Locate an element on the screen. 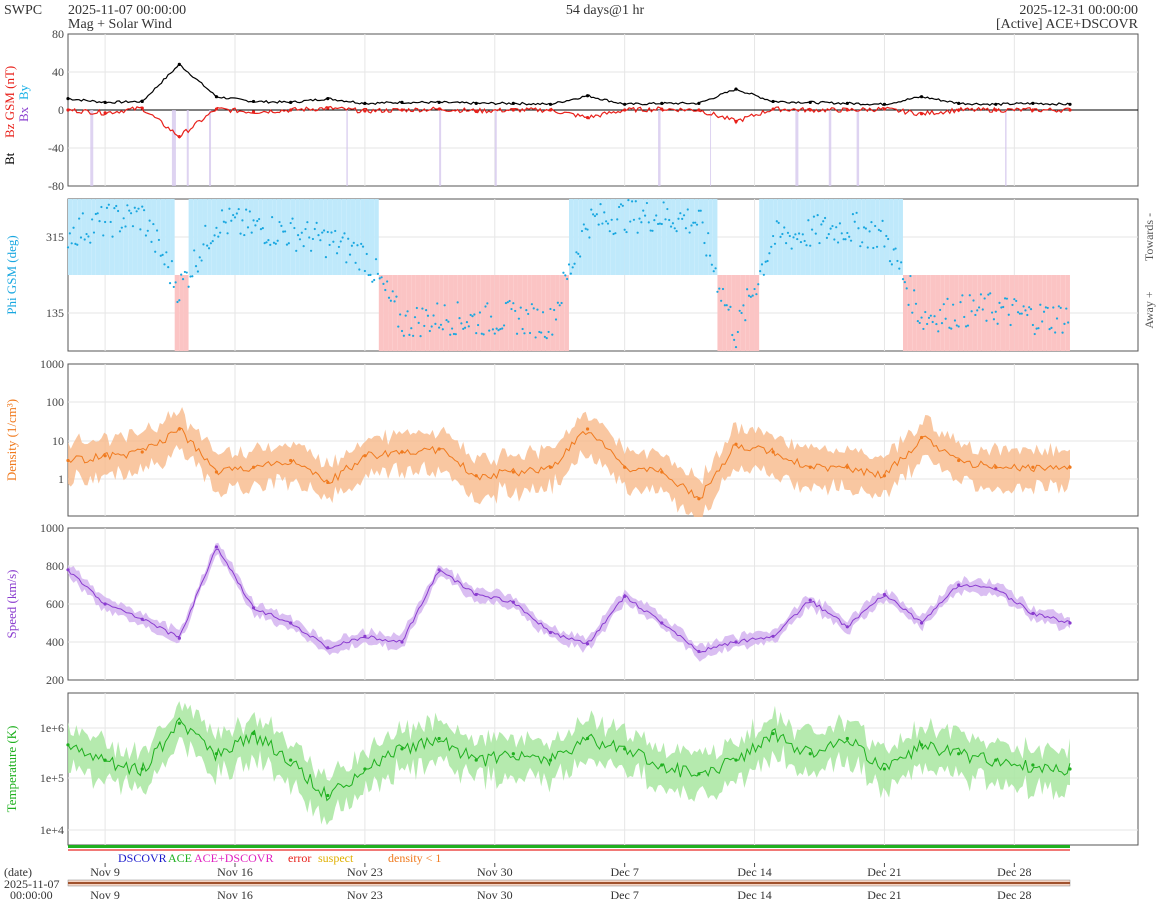 This screenshot has width=1158, height=910. bt-axis-label: Bt is located at coordinates (9, 158).